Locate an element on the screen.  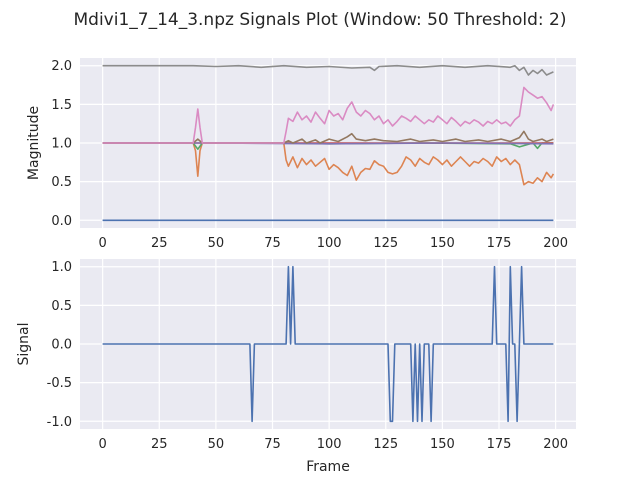
y-tick-label: -1.0 is located at coordinates (59, 422).